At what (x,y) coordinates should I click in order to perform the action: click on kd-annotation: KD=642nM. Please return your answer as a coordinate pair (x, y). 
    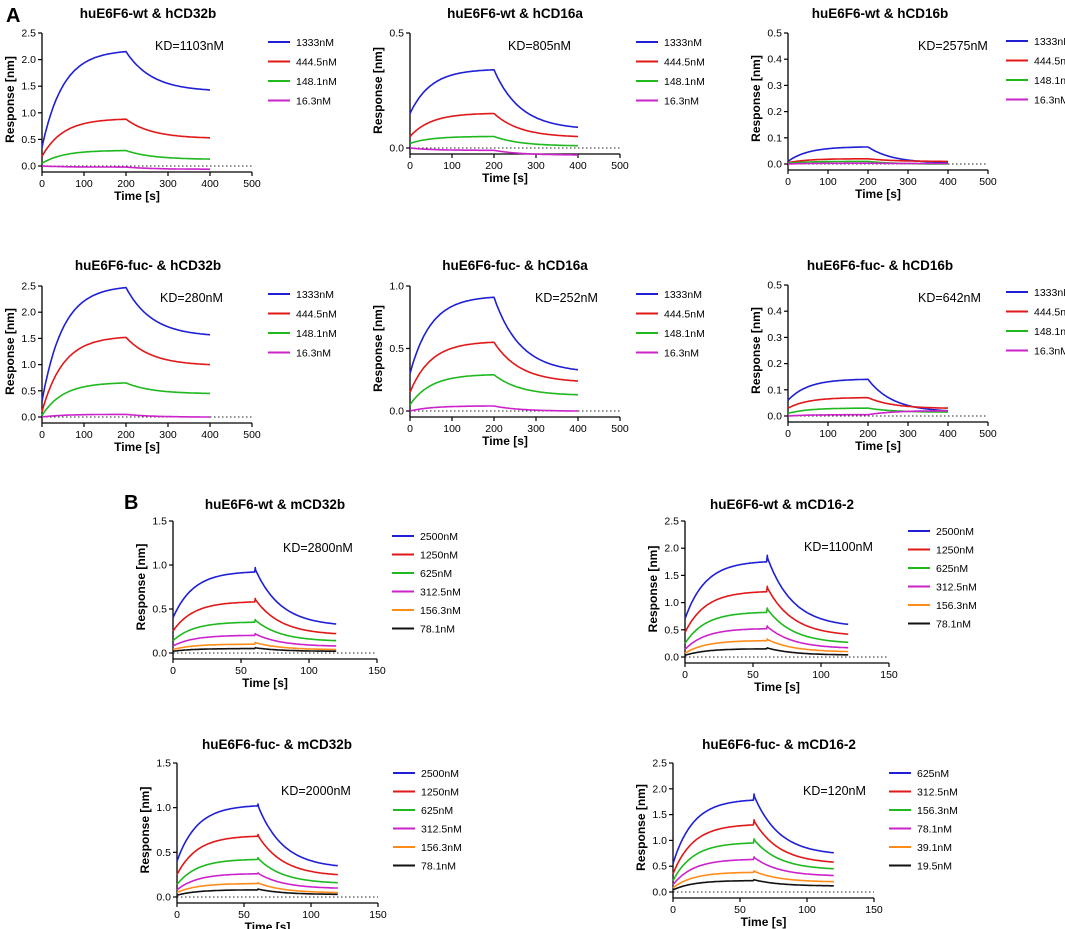
    Looking at the image, I should click on (949, 298).